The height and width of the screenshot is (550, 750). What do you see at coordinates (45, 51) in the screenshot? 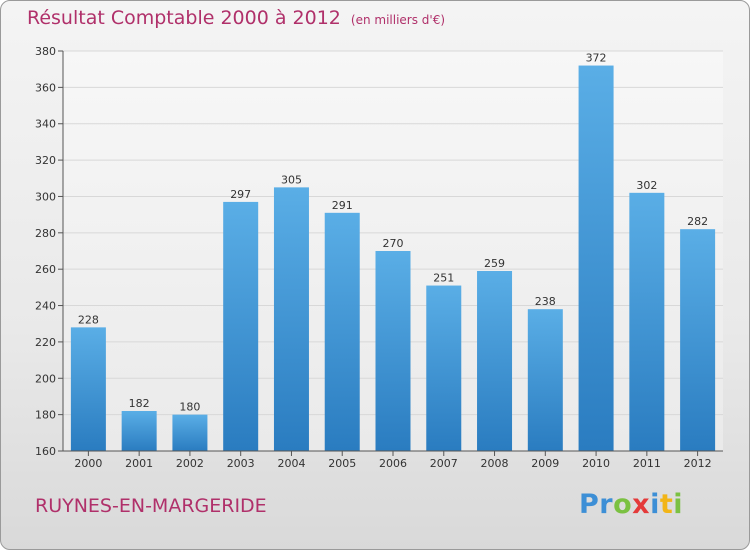
I see `y-tick-label: 380` at bounding box center [45, 51].